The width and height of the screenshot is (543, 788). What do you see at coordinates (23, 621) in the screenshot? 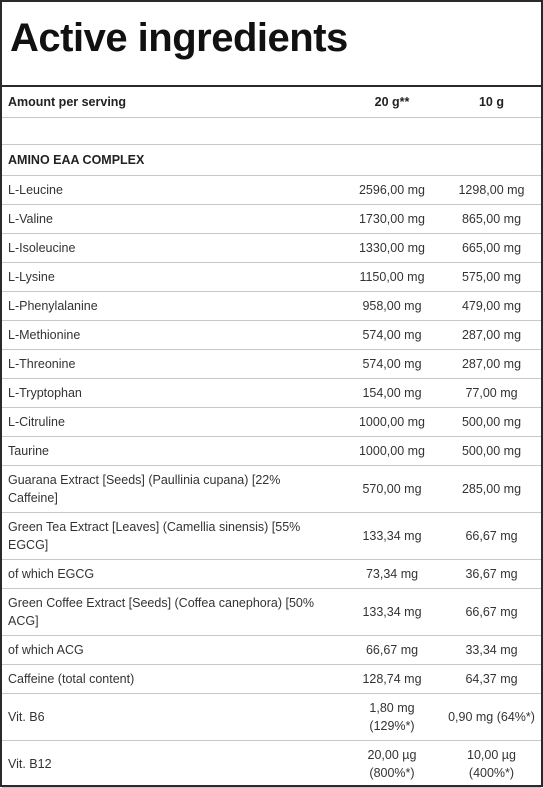
I see `ingredient-name-line2: ACG]` at bounding box center [23, 621].